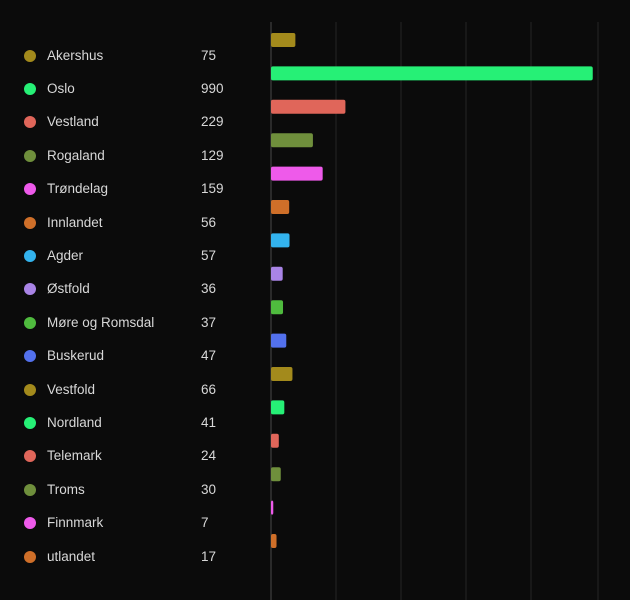 The height and width of the screenshot is (600, 630). Describe the element at coordinates (209, 556) in the screenshot. I see `legend-value: 17` at that location.